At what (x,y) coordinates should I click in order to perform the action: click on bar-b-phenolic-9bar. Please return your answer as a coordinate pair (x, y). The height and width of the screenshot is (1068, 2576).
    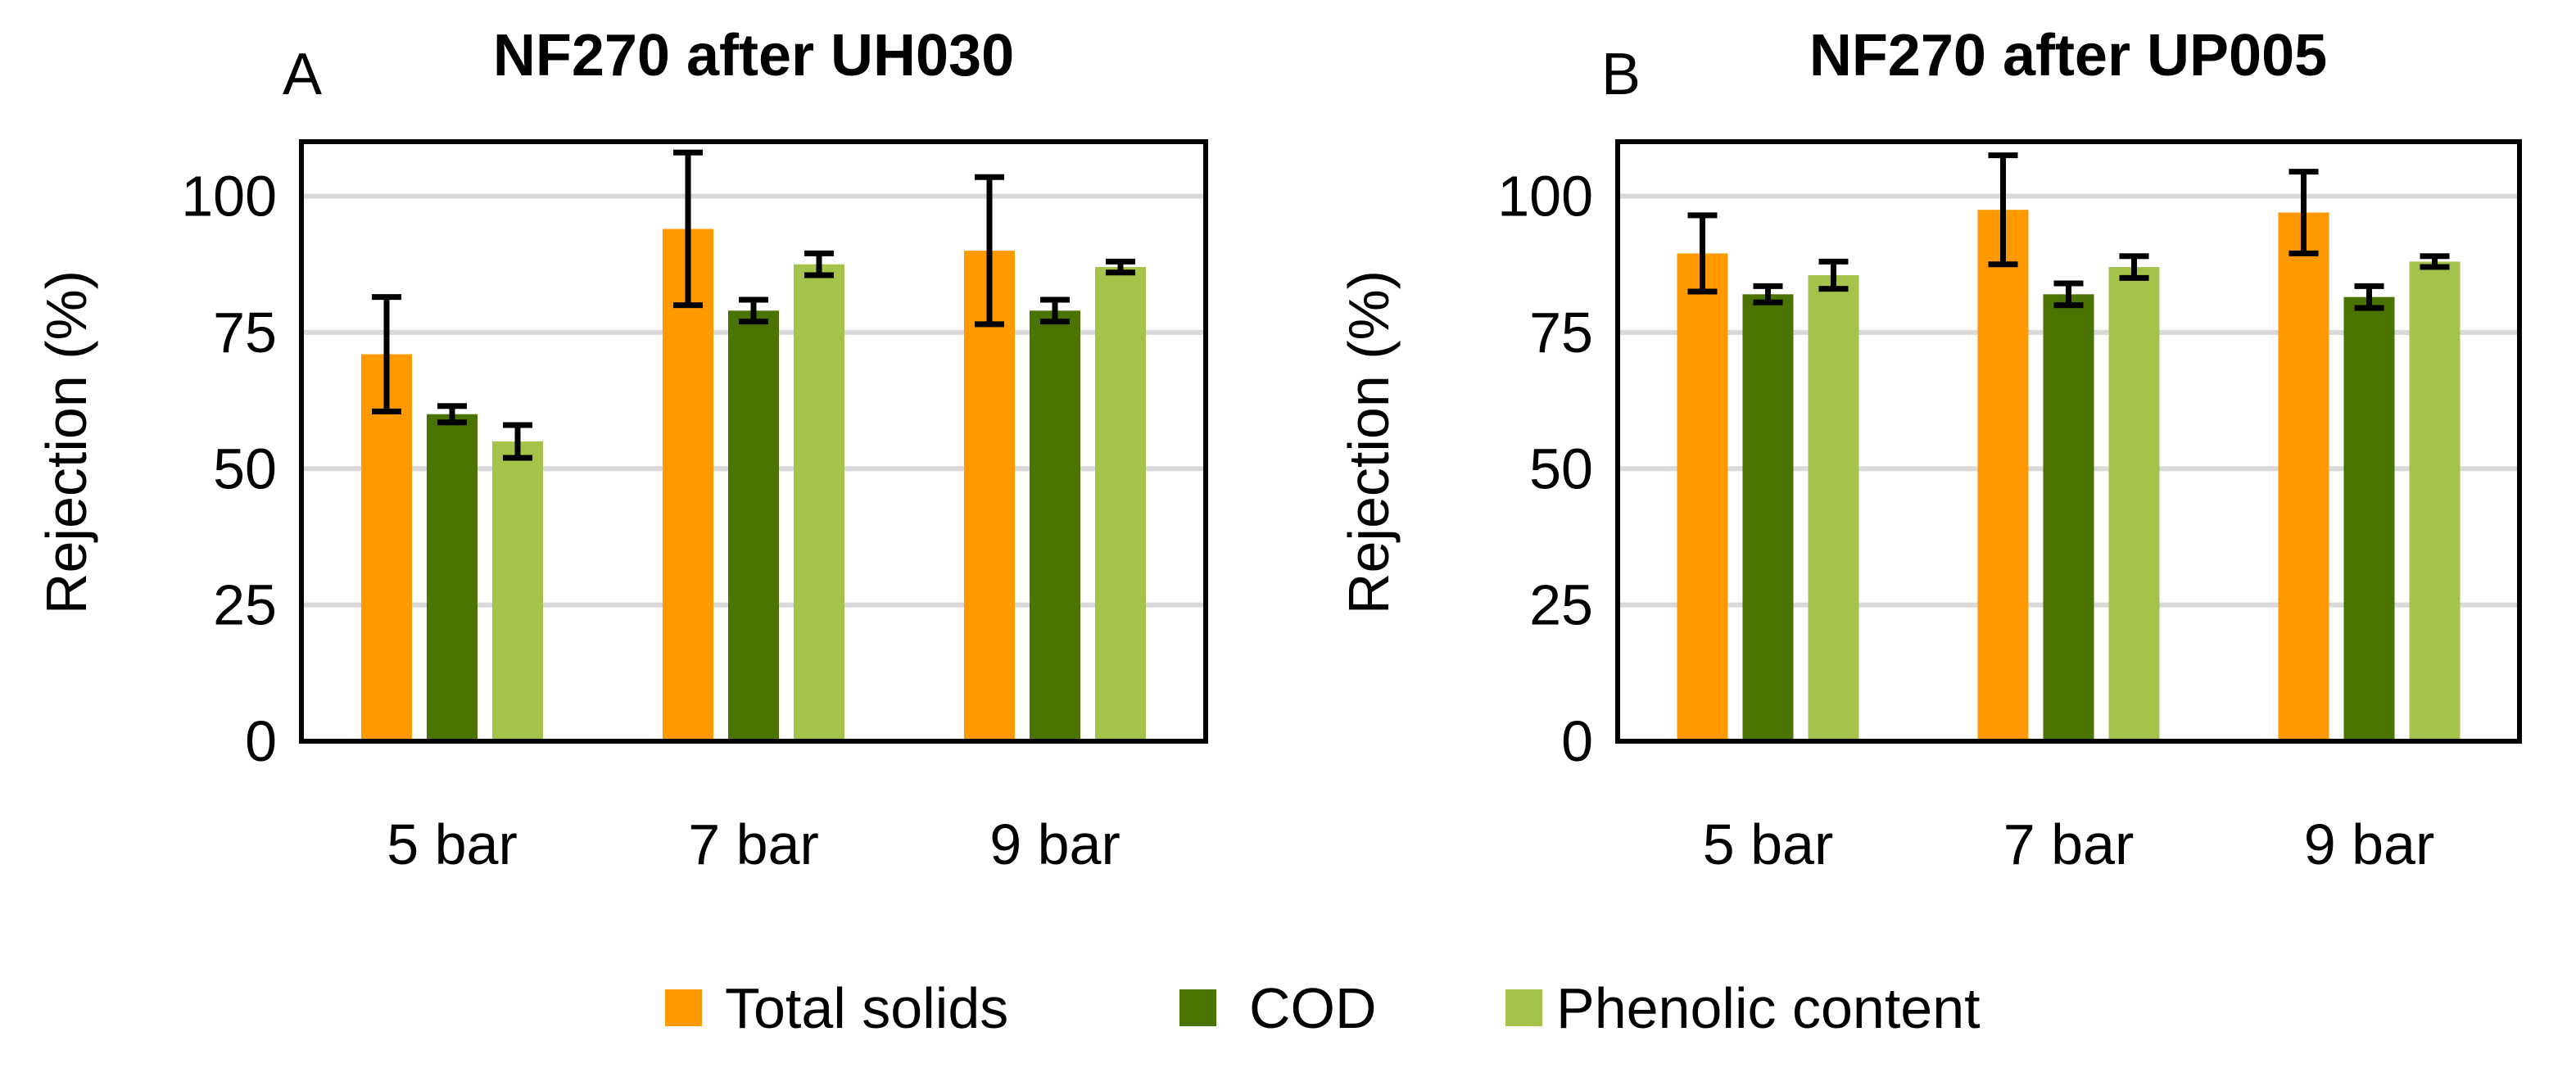
    Looking at the image, I should click on (2435, 501).